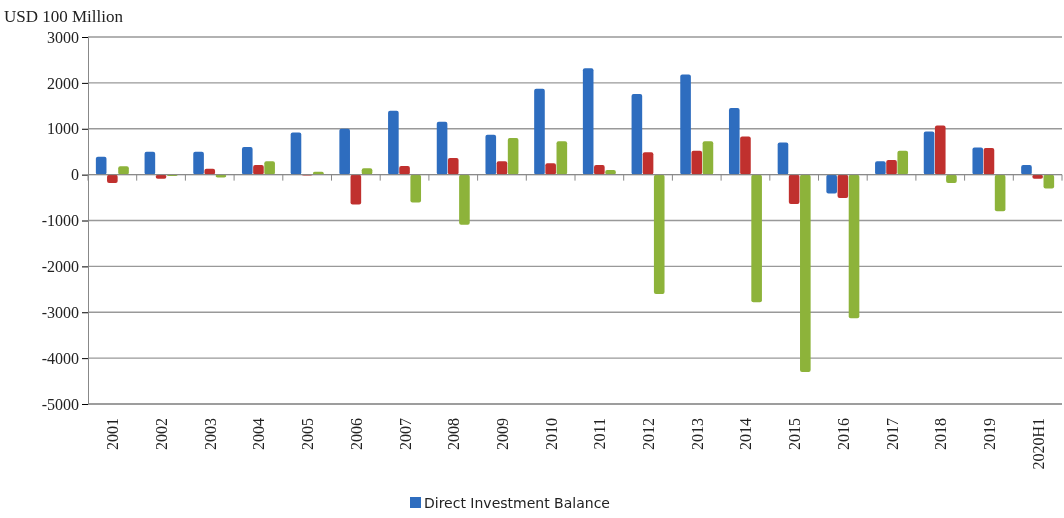 The image size is (1064, 518). What do you see at coordinates (697, 434) in the screenshot?
I see `x-tick-label: 2013` at bounding box center [697, 434].